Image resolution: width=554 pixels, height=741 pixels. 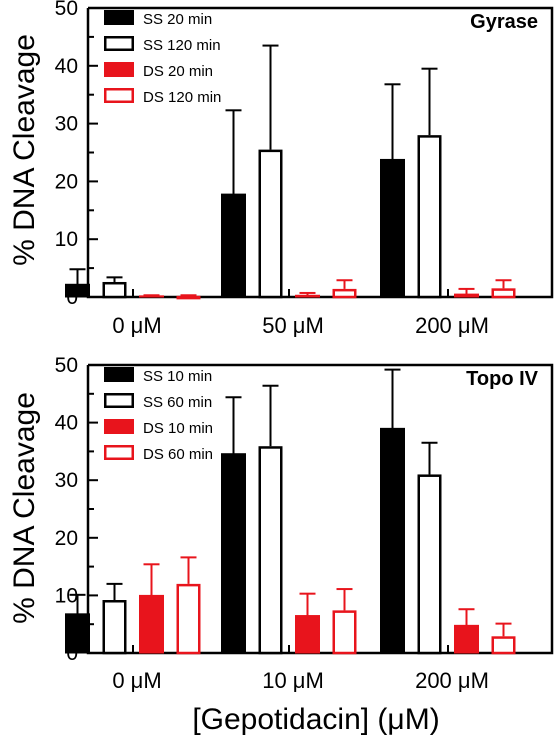 What do you see at coordinates (66, 66) in the screenshot?
I see `gyrase-y-tick-label: 40` at bounding box center [66, 66].